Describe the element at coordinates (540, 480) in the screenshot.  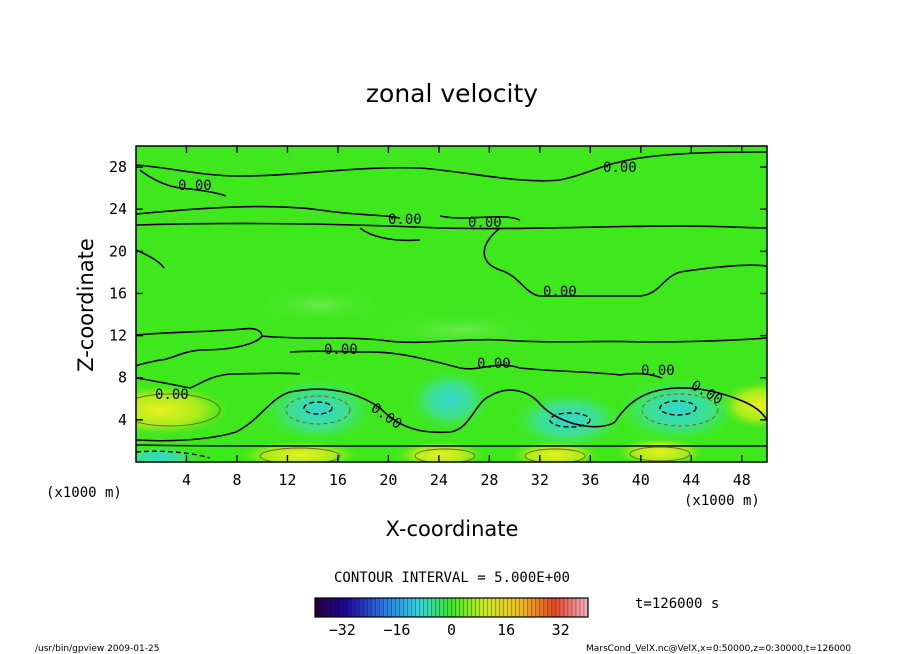
I see `x-tick-label: 32` at that location.